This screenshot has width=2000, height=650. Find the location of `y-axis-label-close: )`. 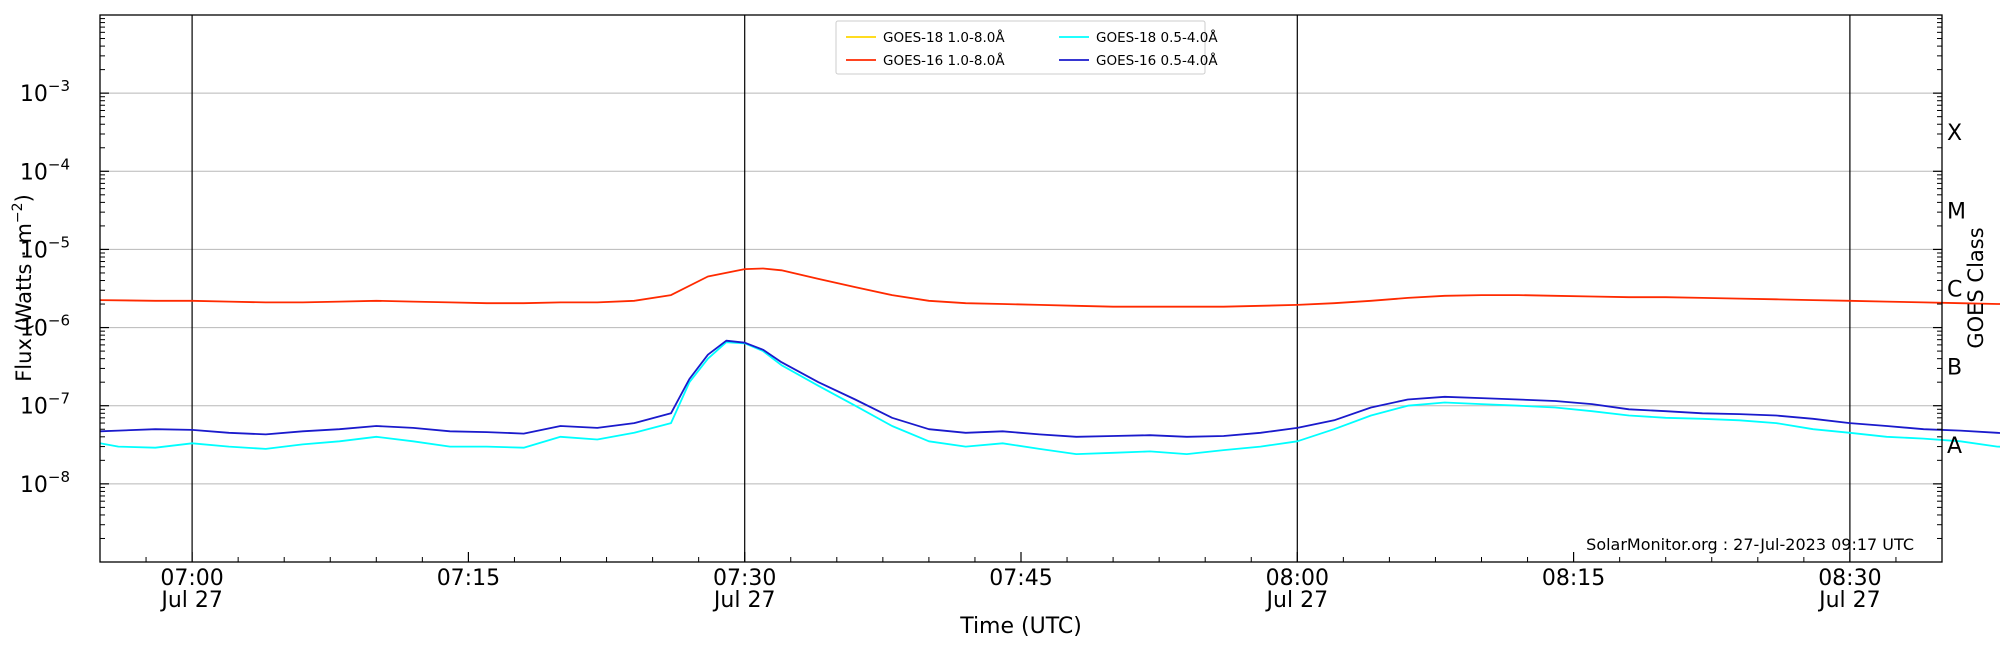

y-axis-label-close: ) is located at coordinates (24, 198).